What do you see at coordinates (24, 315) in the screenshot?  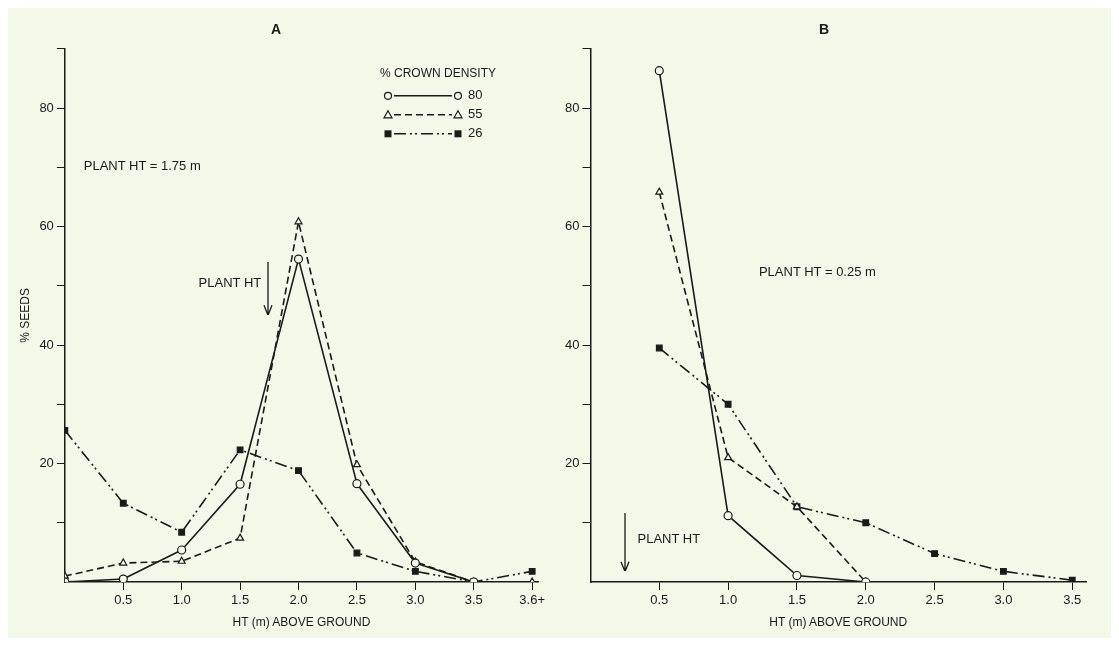 I see `y-axis-title: % SEEDS` at bounding box center [24, 315].